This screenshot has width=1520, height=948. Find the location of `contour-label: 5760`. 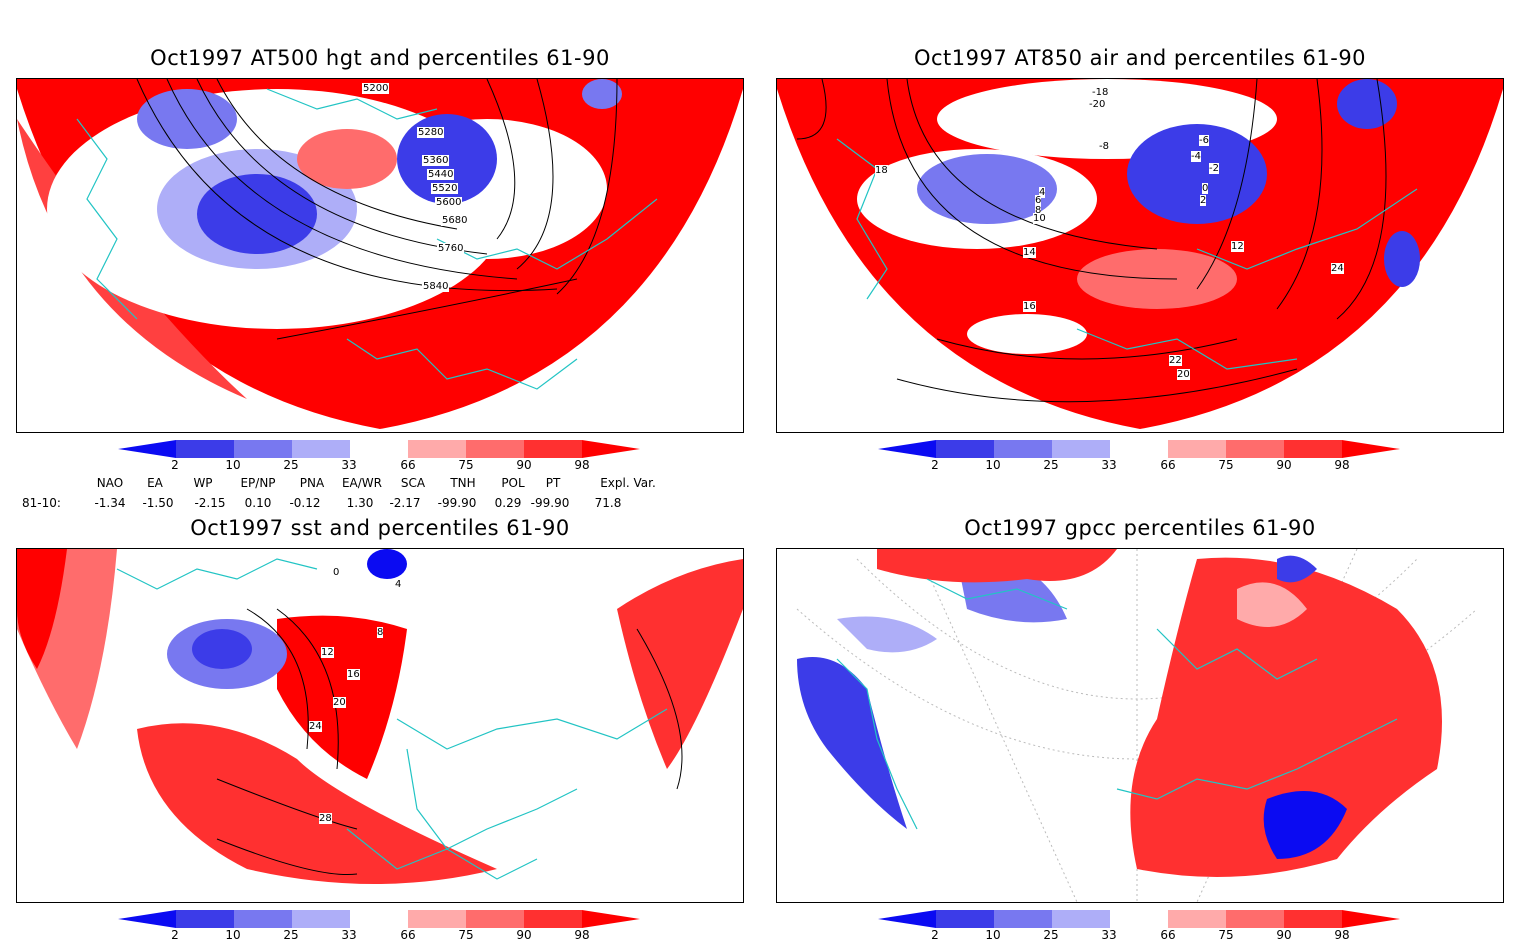

contour-label: 5760 is located at coordinates (451, 248).